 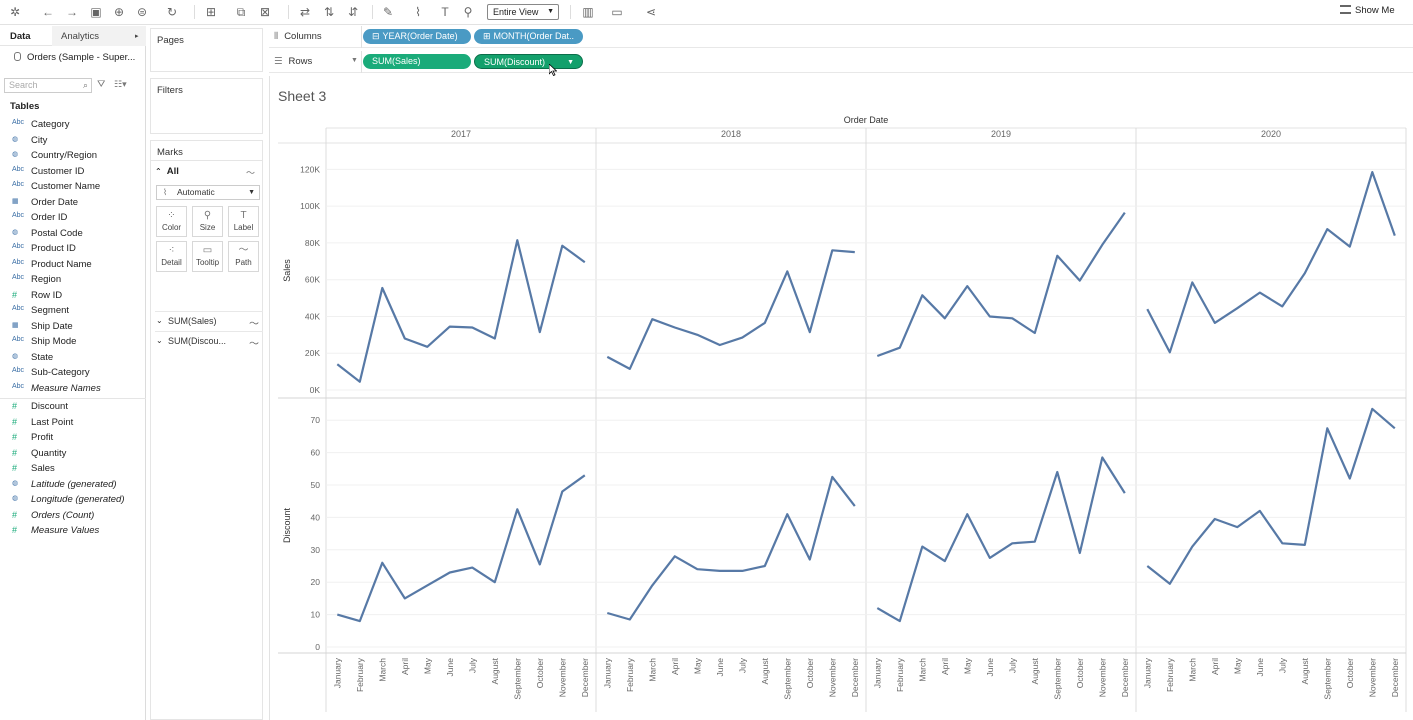 I want to click on clear-icon: ⊠, so click(x=265, y=12).